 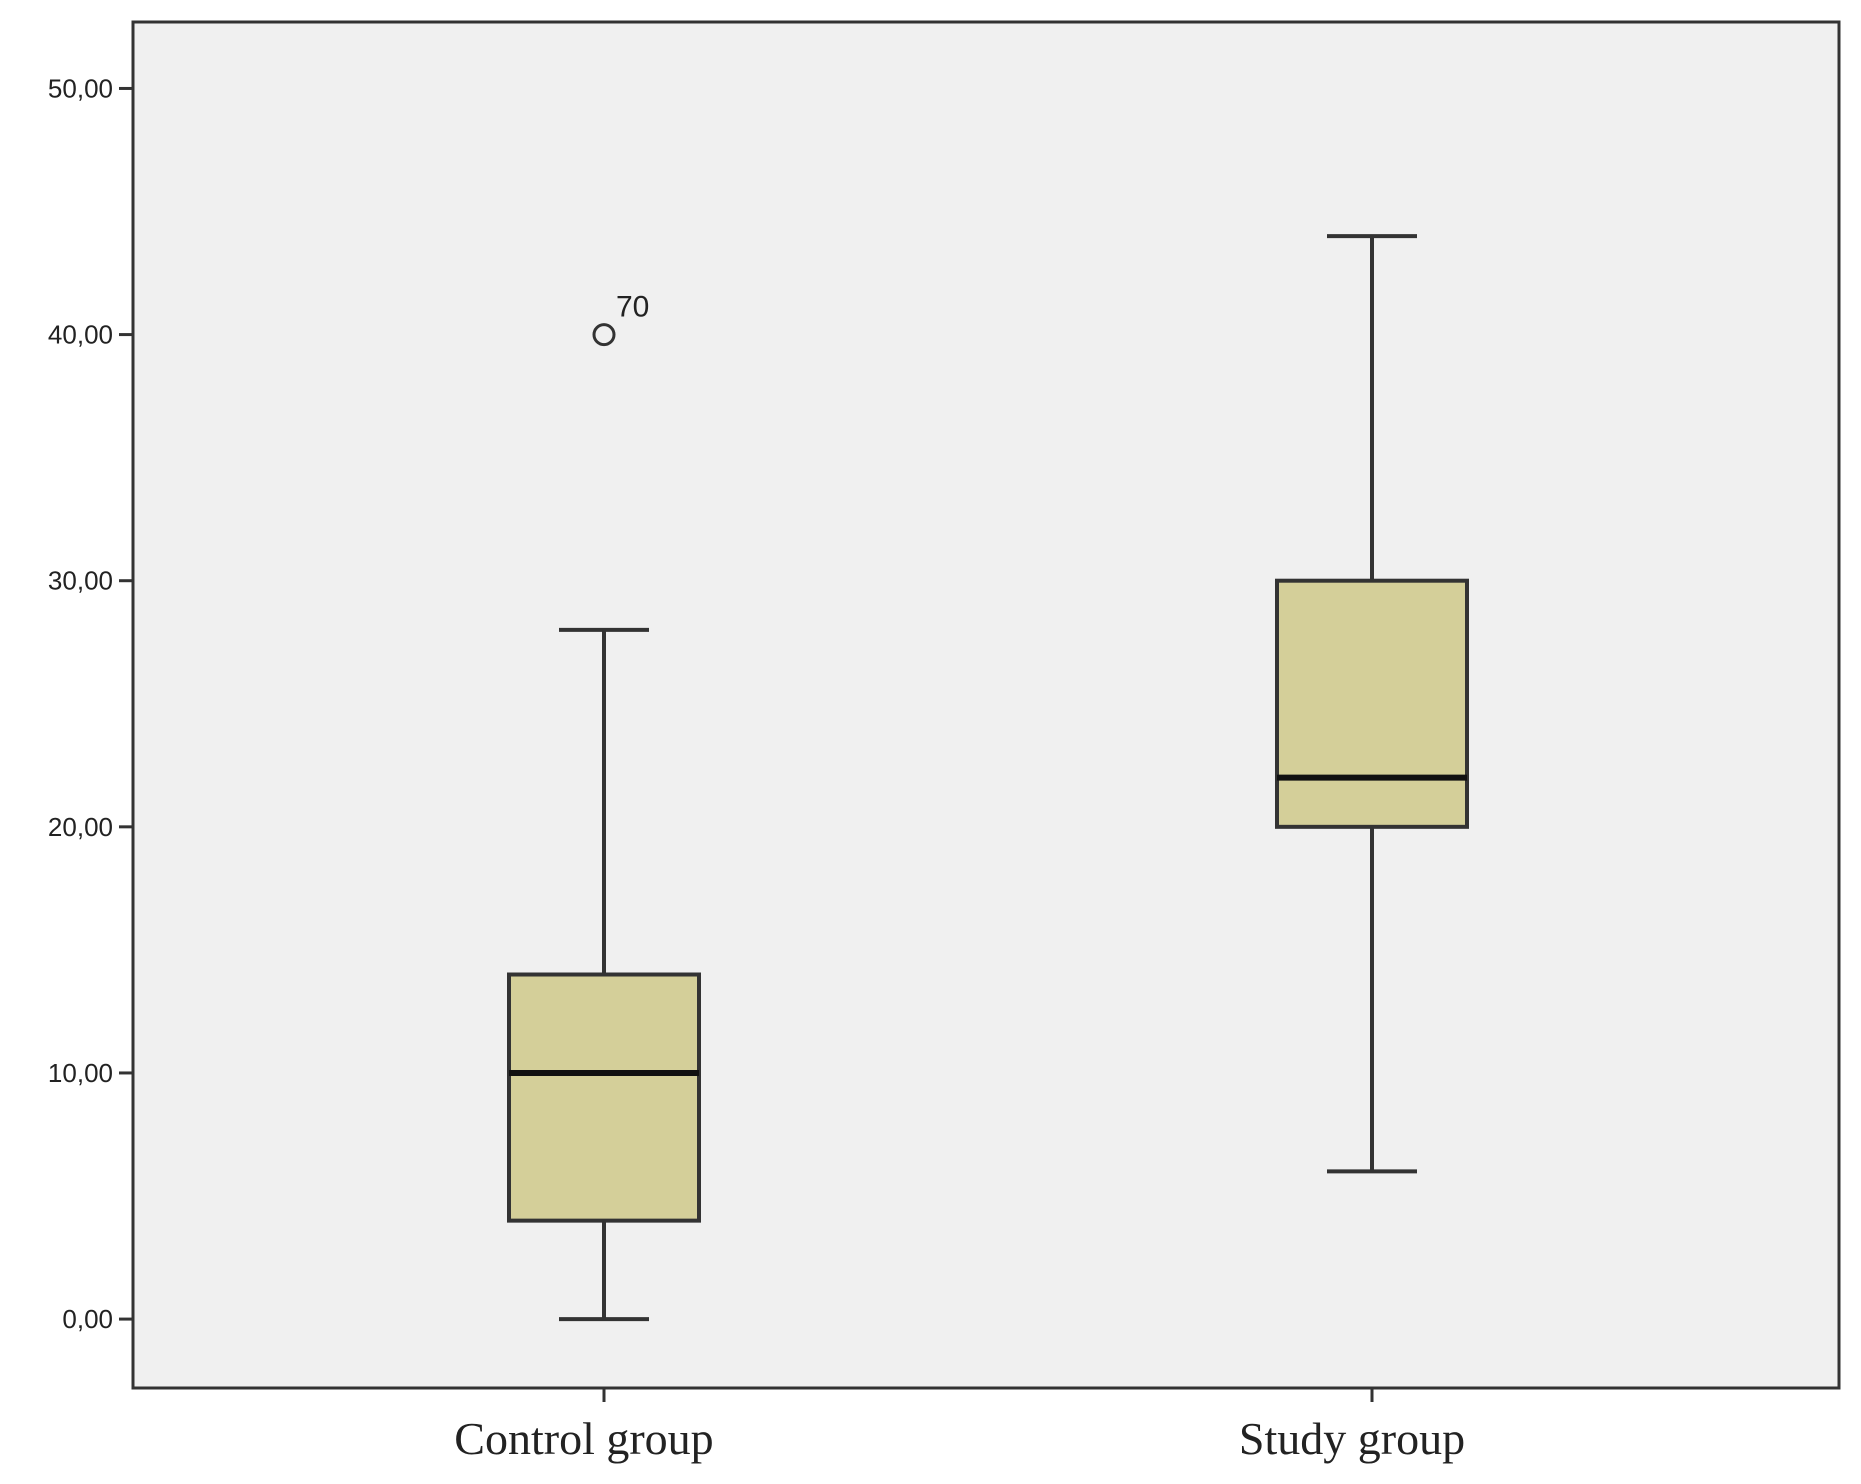 I want to click on box-group, so click(x=1372, y=704).